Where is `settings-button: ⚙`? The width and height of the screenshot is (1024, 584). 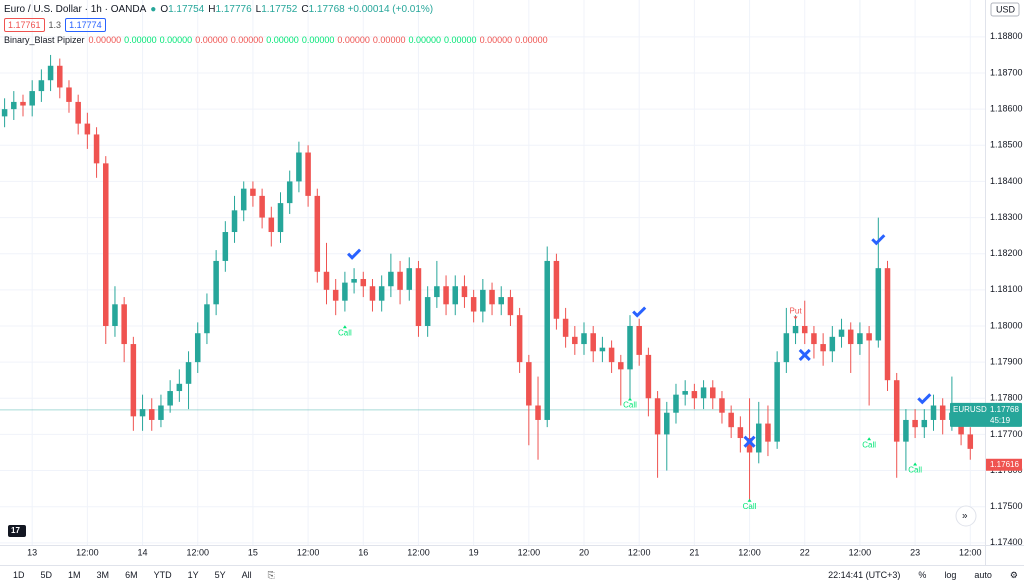 settings-button: ⚙ is located at coordinates (1013, 574).